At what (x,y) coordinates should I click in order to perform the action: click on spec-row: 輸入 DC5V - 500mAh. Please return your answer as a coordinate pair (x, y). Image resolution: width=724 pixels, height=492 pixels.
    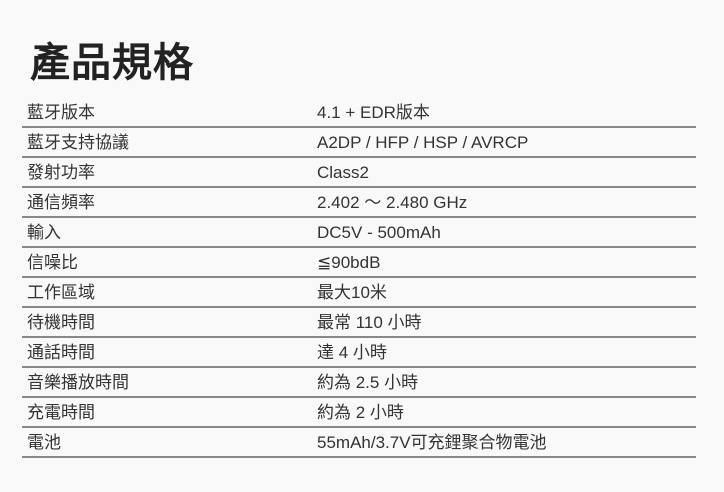
    Looking at the image, I should click on (359, 233).